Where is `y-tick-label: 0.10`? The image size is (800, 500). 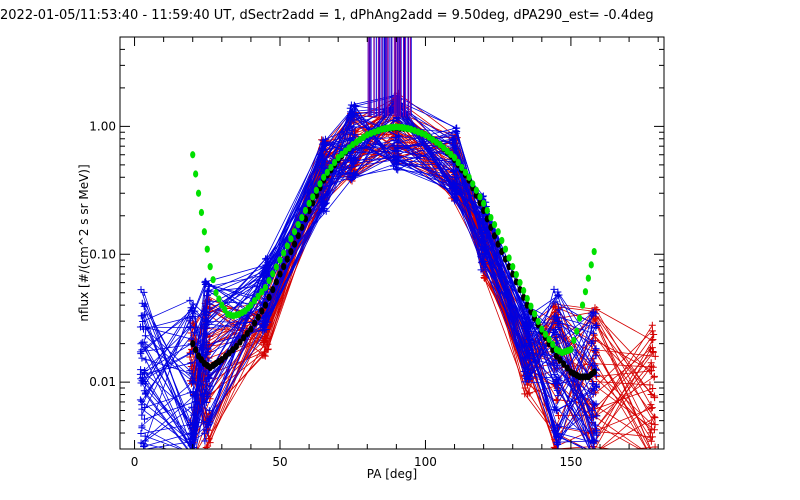
y-tick-label: 0.10 is located at coordinates (102, 254).